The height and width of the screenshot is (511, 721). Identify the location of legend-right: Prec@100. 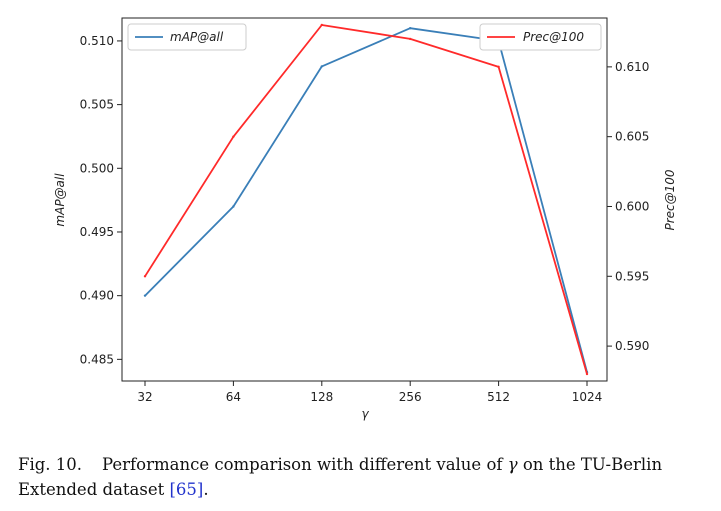
(540, 37).